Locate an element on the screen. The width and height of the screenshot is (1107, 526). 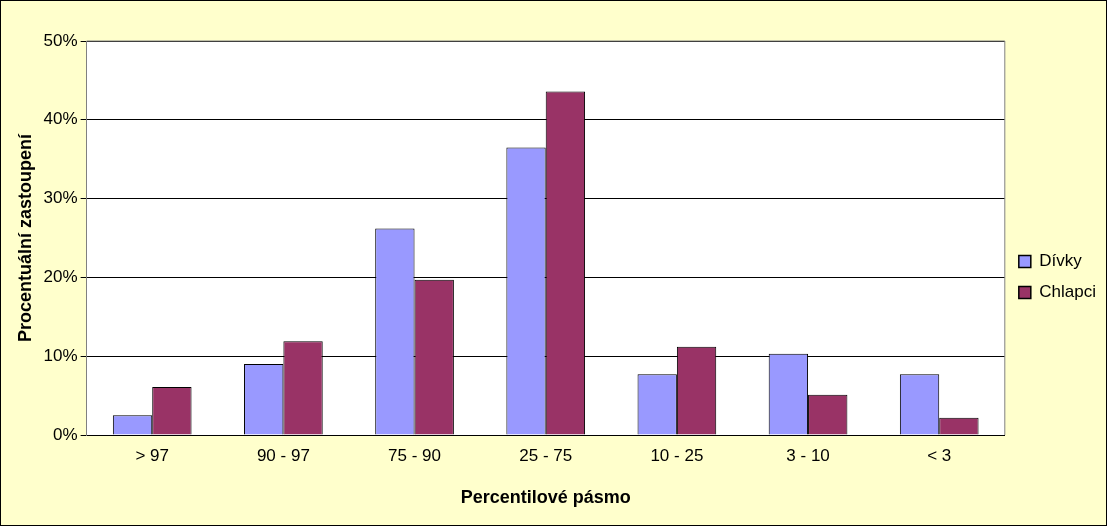
x-tick-label: < 3 is located at coordinates (939, 455).